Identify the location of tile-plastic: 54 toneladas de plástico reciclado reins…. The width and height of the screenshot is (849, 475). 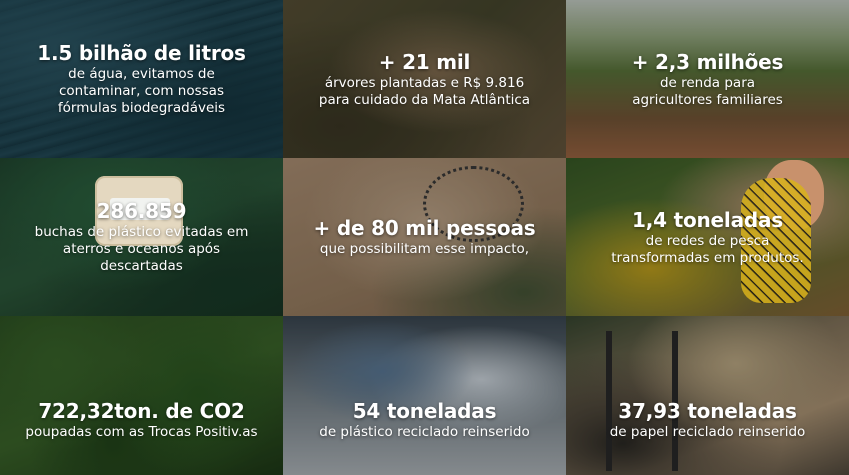
(424, 395).